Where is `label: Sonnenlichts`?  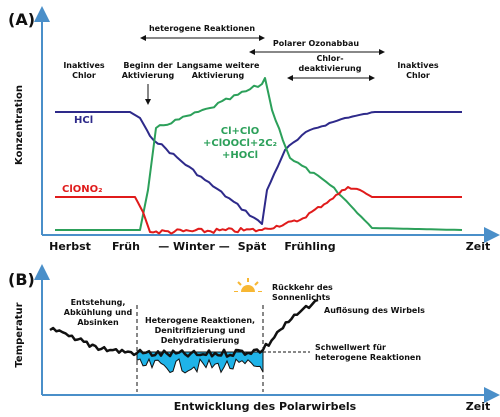 label: Sonnenlichts is located at coordinates (301, 297).